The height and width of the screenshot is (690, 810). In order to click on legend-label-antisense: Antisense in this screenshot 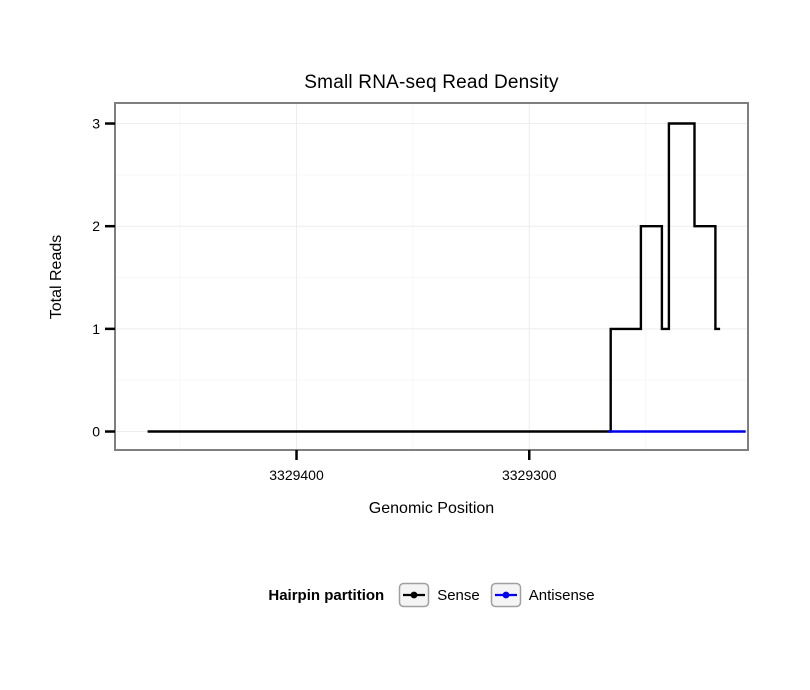, I will do `click(561, 595)`.